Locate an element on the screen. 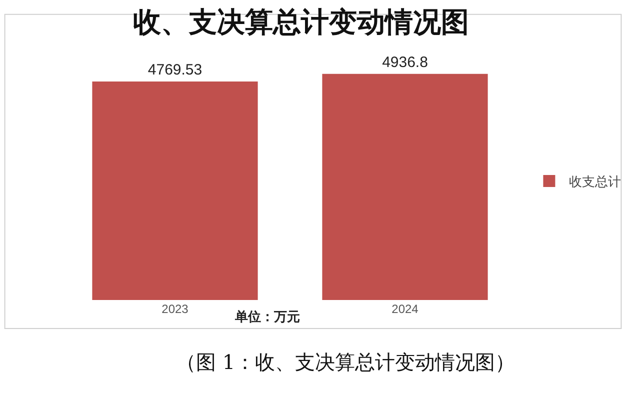 The width and height of the screenshot is (640, 398). chart-title: 收、支决算总计变动情况图 is located at coordinates (300, 22).